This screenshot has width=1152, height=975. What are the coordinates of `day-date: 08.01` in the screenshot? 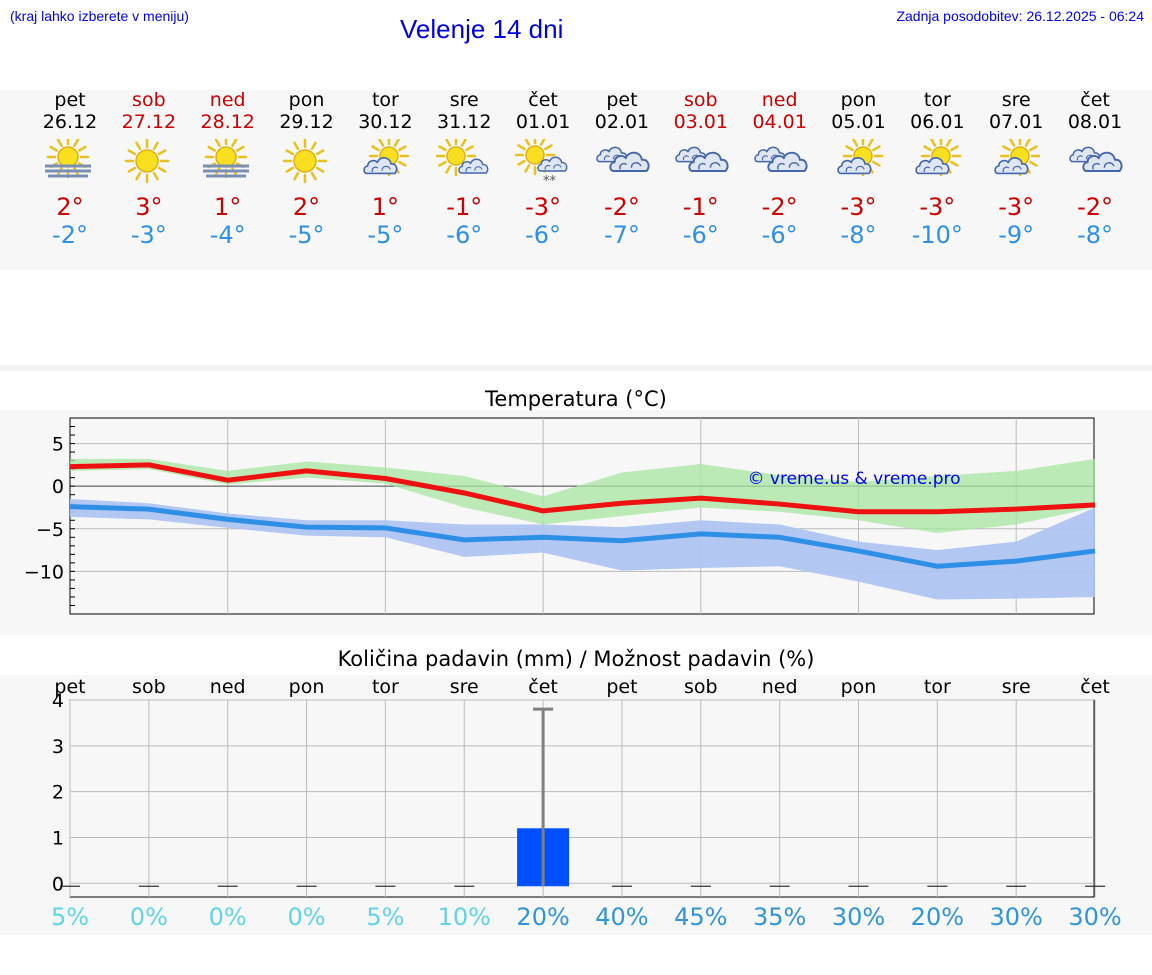 It's located at (1095, 122).